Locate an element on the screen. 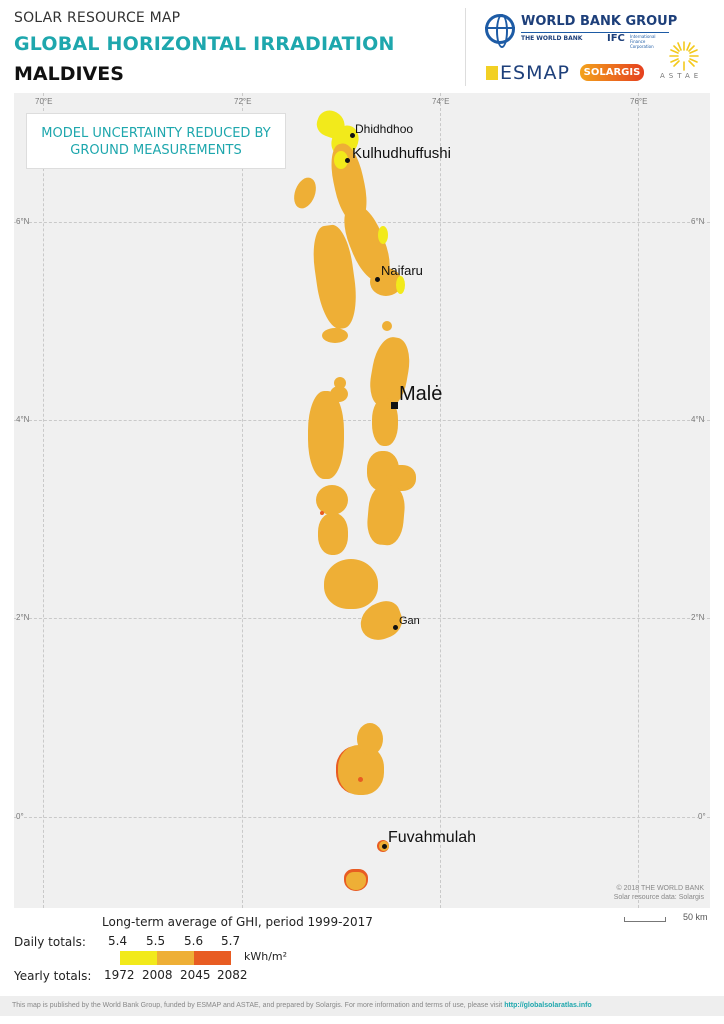  atoll-dhaalu is located at coordinates (333, 534).